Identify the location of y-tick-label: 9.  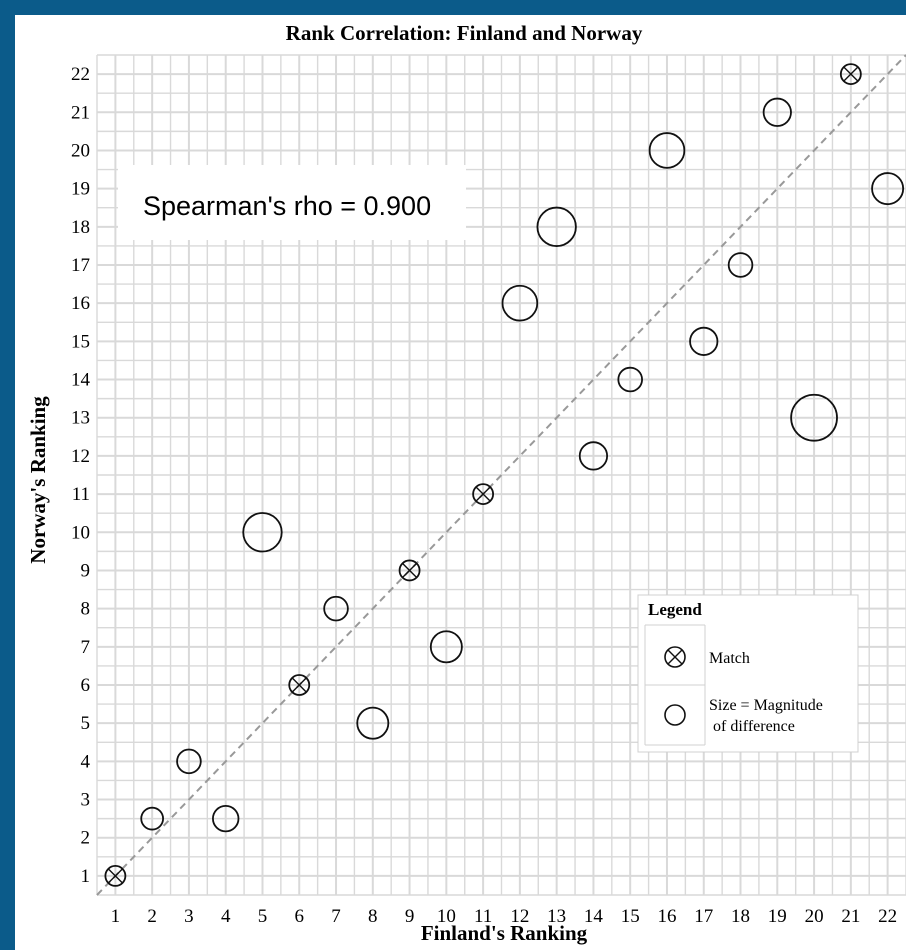
(86, 570).